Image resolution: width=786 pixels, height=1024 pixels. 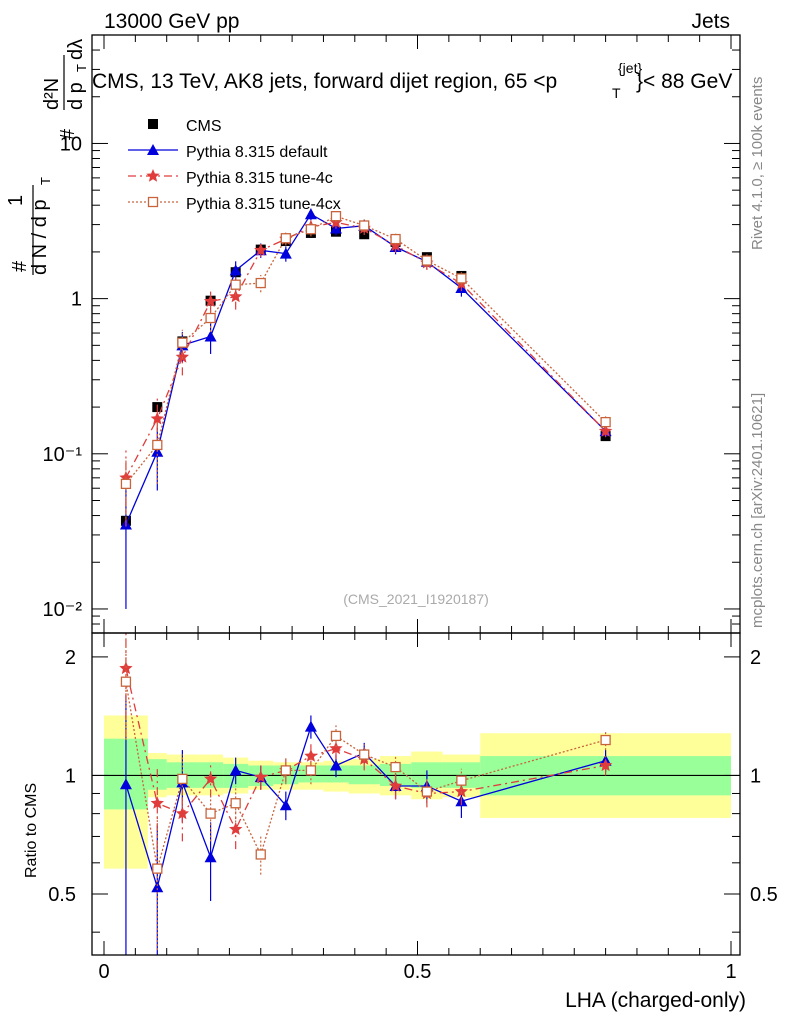 I want to click on x-tick-label: 1, so click(x=730, y=972).